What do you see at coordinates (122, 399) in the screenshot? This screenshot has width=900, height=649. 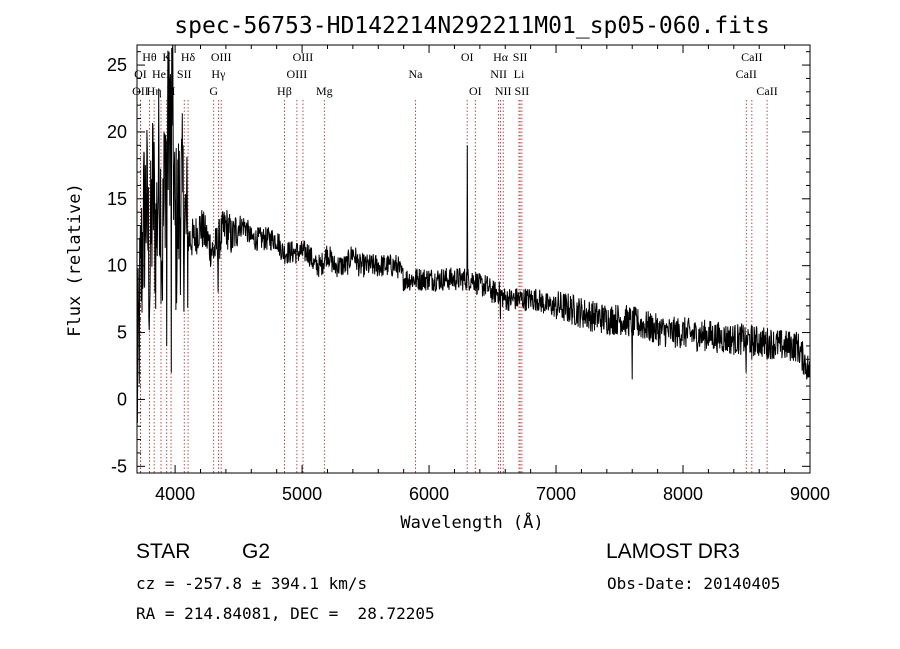 I see `y-tick-label-0: 0` at bounding box center [122, 399].